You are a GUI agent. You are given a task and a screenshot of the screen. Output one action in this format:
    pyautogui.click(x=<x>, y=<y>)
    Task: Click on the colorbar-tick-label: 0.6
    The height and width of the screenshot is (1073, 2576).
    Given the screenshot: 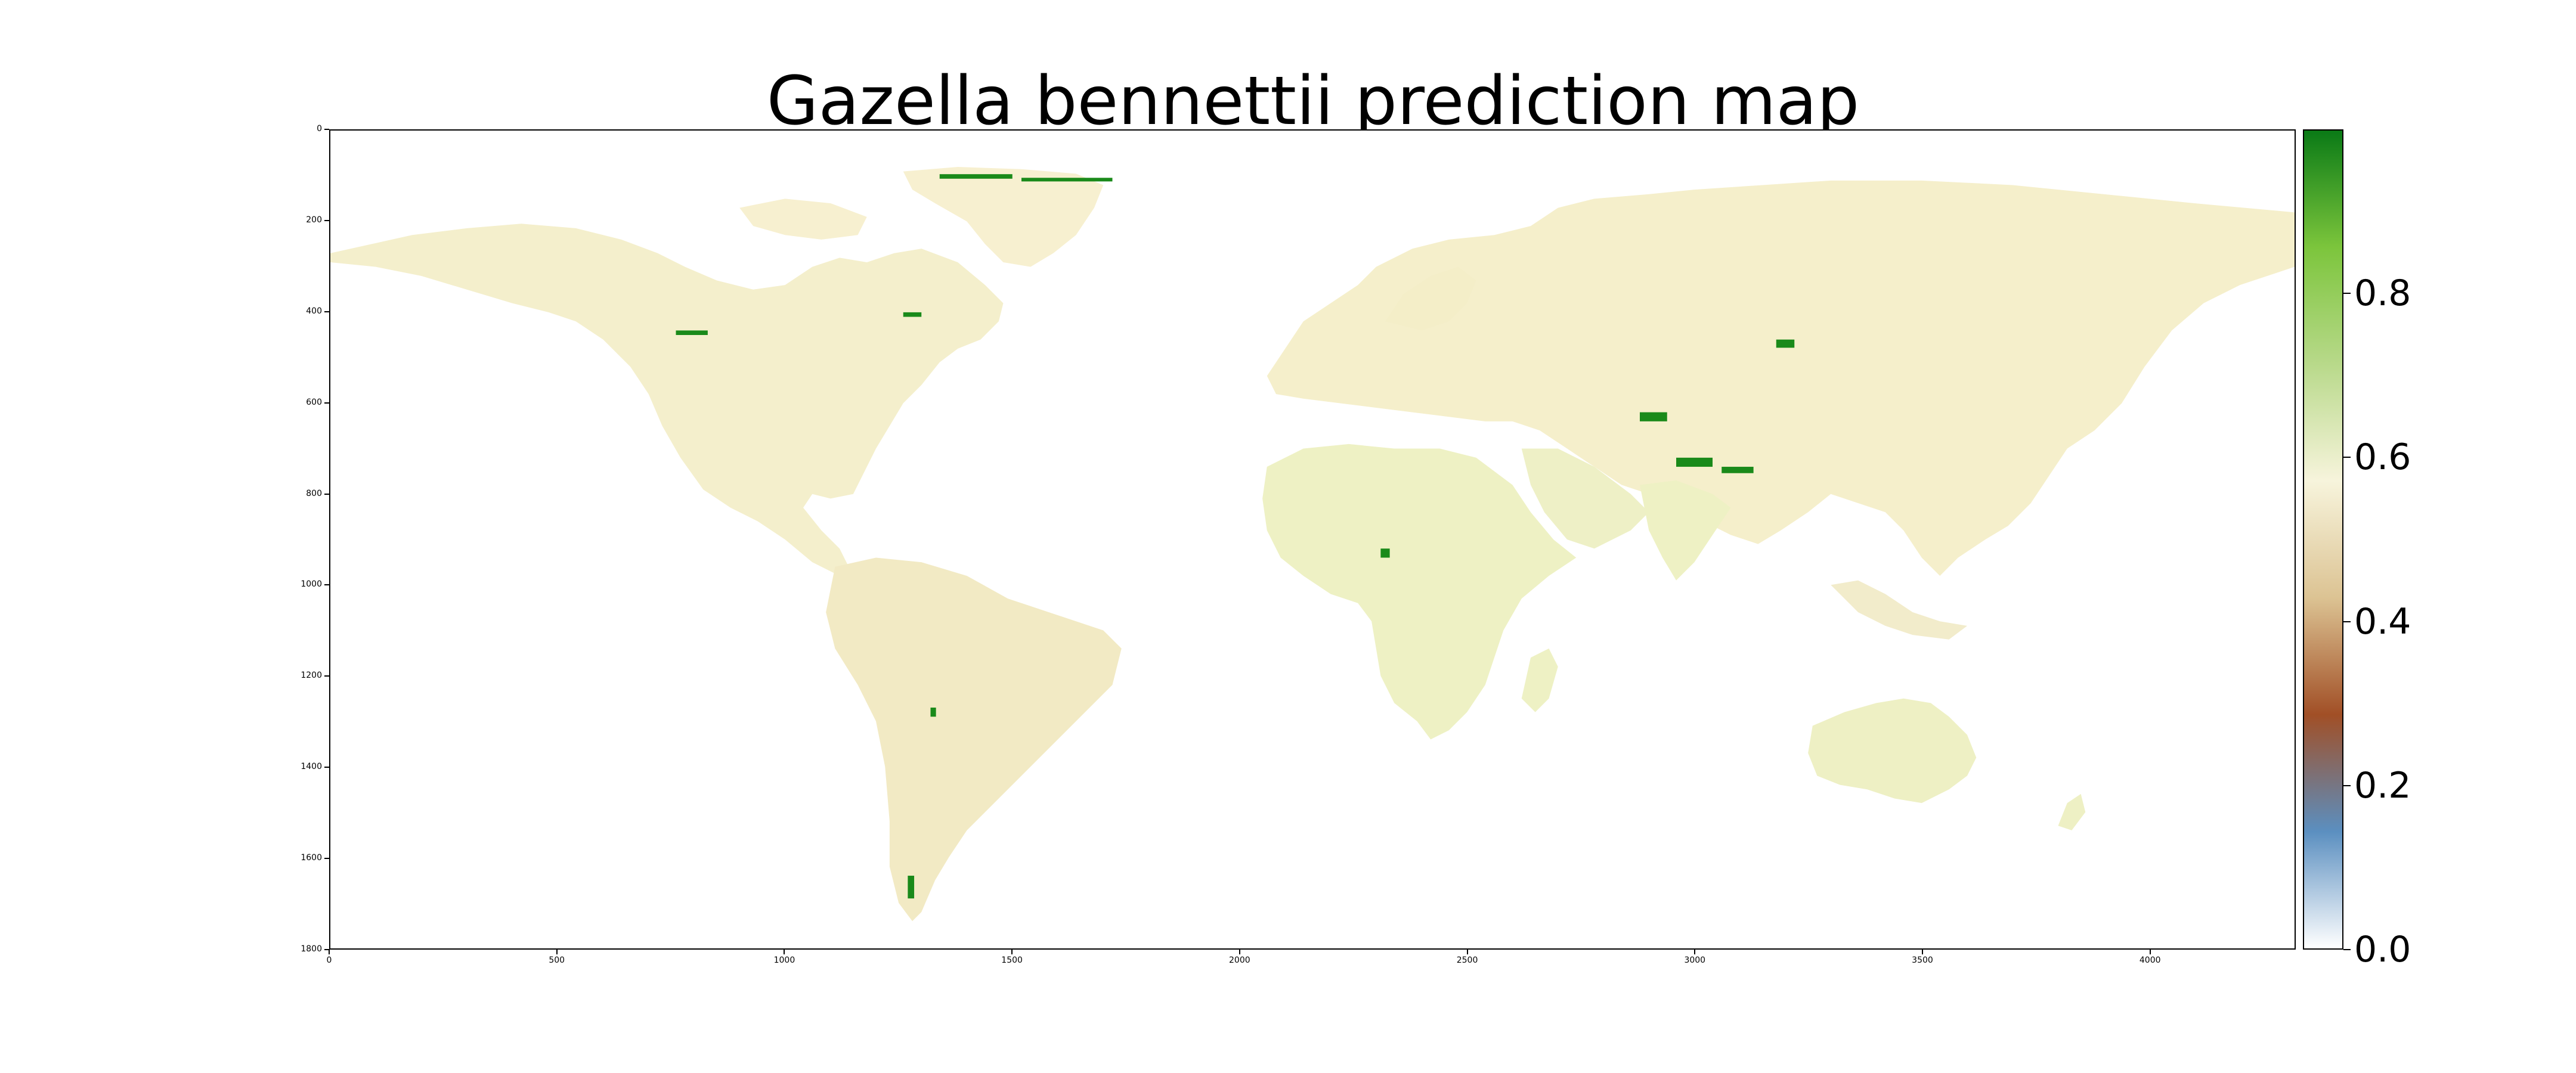 What is the action you would take?
    pyautogui.click(x=2383, y=457)
    